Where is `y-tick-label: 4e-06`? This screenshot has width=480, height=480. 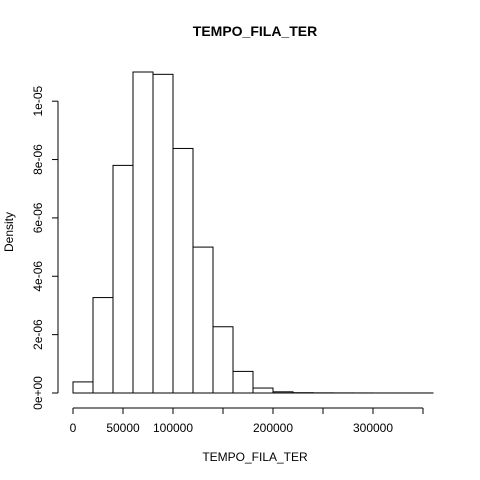
y-tick-label: 4e-06 is located at coordinates (38, 276).